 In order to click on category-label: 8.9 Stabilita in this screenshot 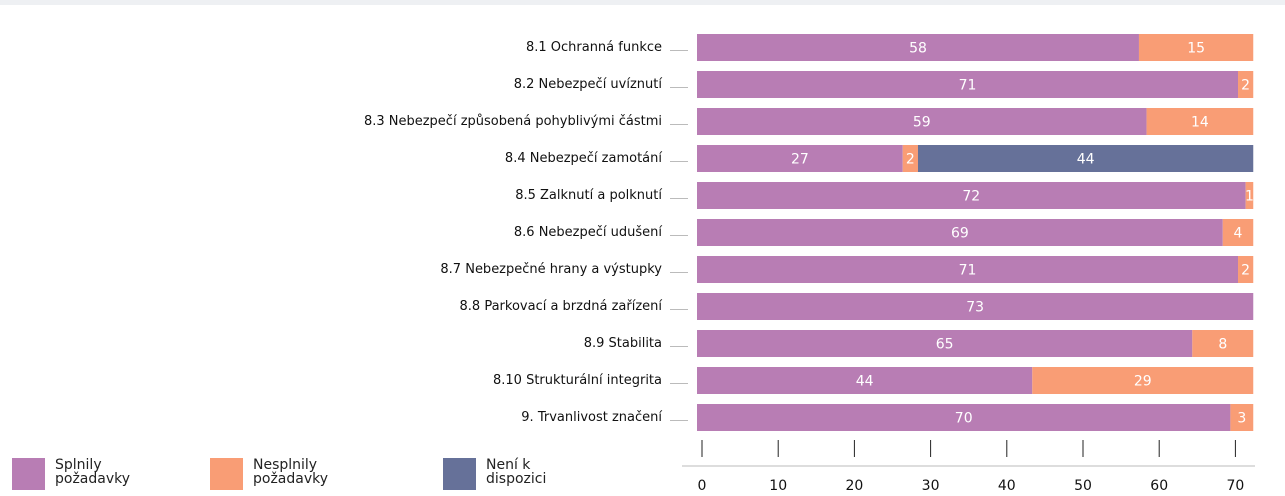, I will do `click(623, 343)`.